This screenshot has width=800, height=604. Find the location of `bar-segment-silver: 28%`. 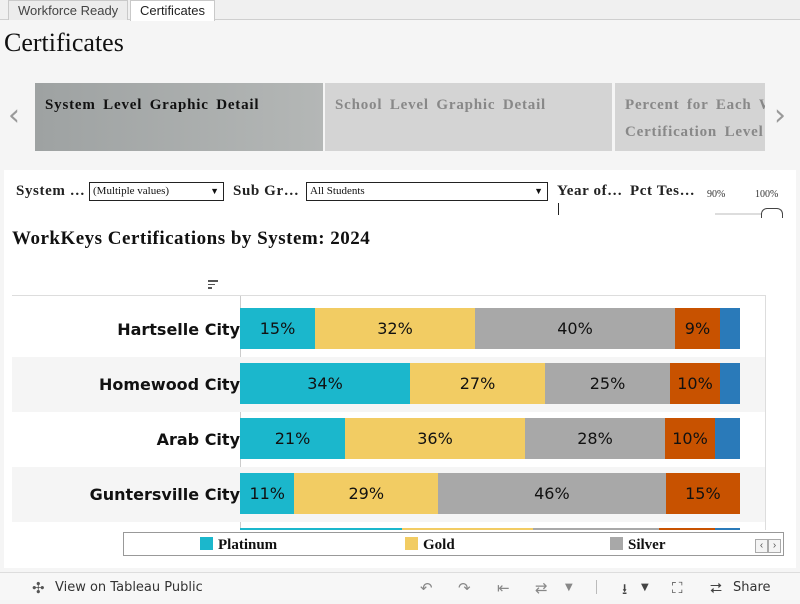

bar-segment-silver: 28% is located at coordinates (595, 438).